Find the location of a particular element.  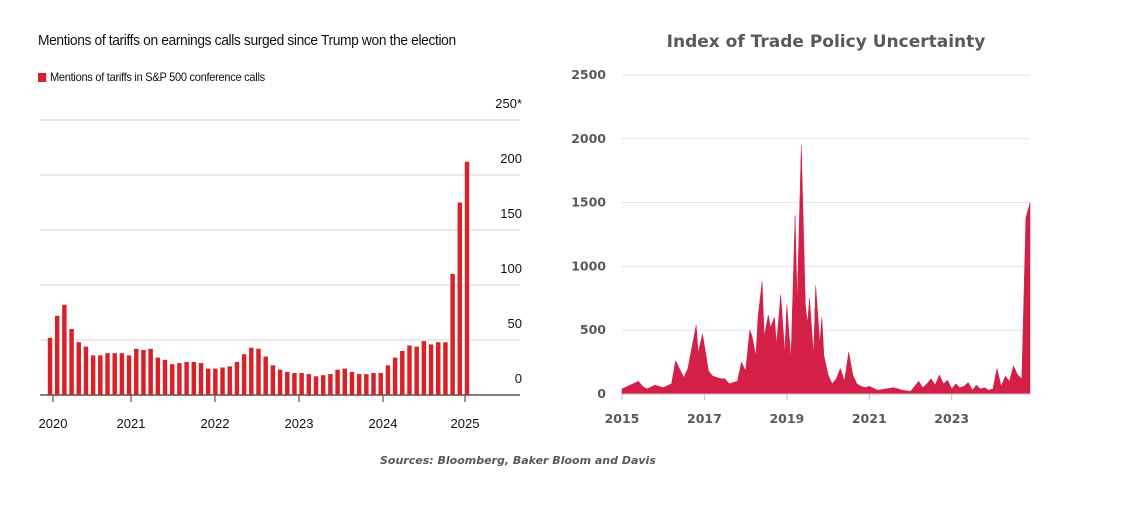

y-tick-label: 50 is located at coordinates (515, 323).